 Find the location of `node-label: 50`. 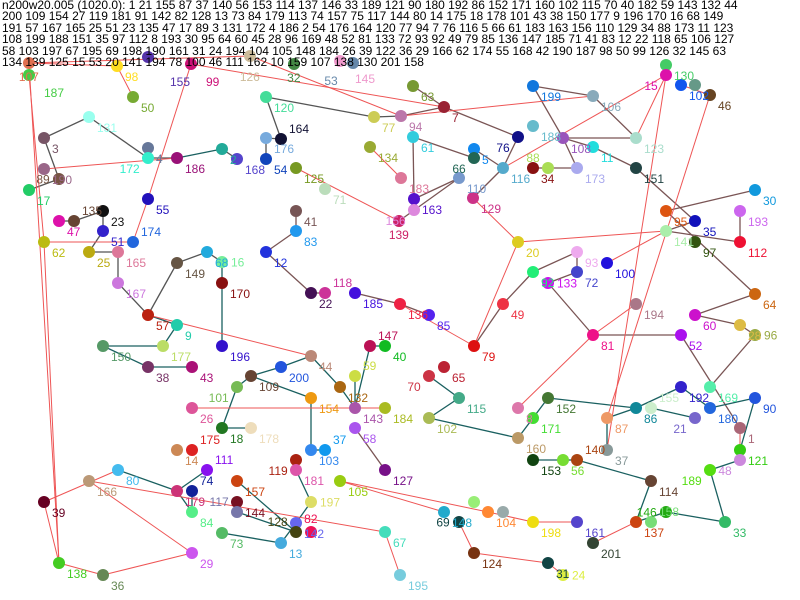

node-label: 50 is located at coordinates (148, 108).